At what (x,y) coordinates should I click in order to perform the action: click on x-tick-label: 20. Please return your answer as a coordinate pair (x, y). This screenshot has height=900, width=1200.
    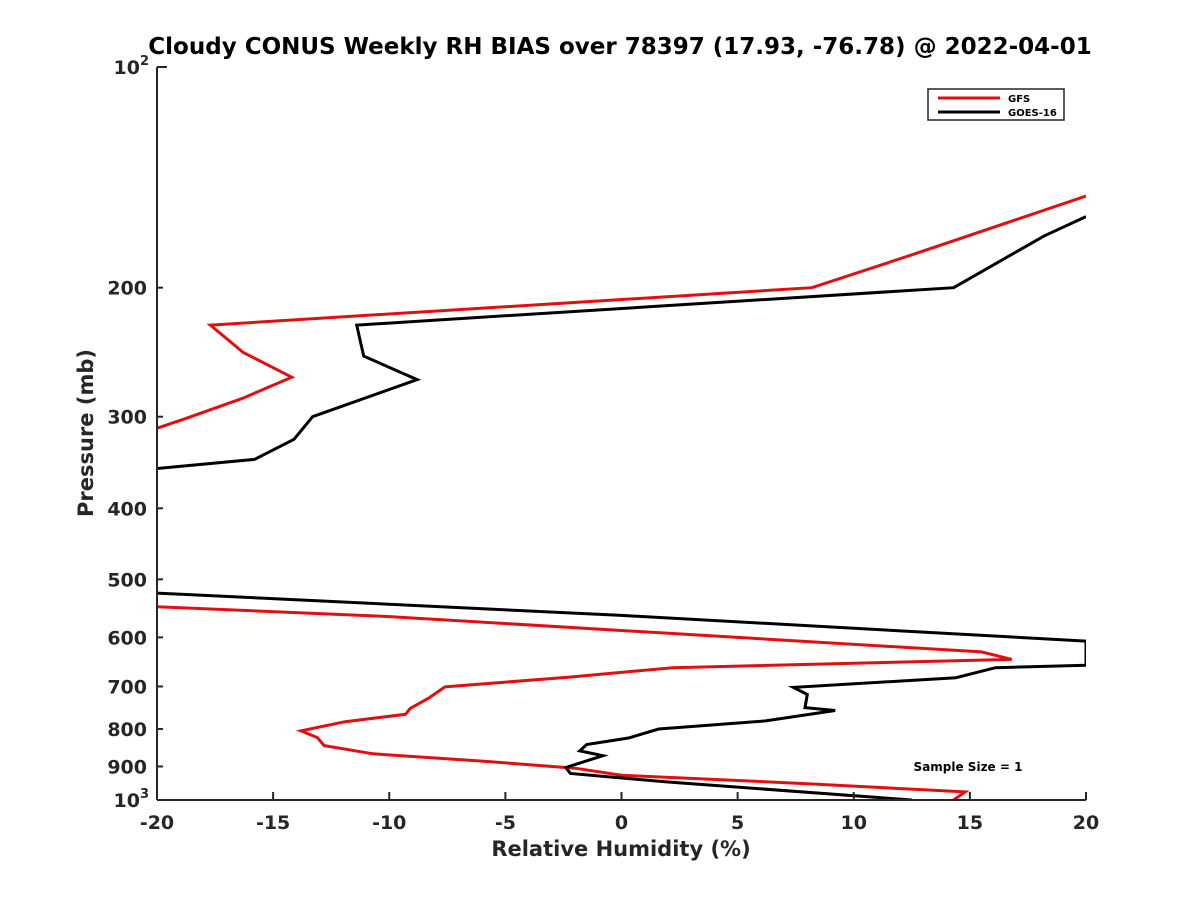
    Looking at the image, I should click on (1086, 823).